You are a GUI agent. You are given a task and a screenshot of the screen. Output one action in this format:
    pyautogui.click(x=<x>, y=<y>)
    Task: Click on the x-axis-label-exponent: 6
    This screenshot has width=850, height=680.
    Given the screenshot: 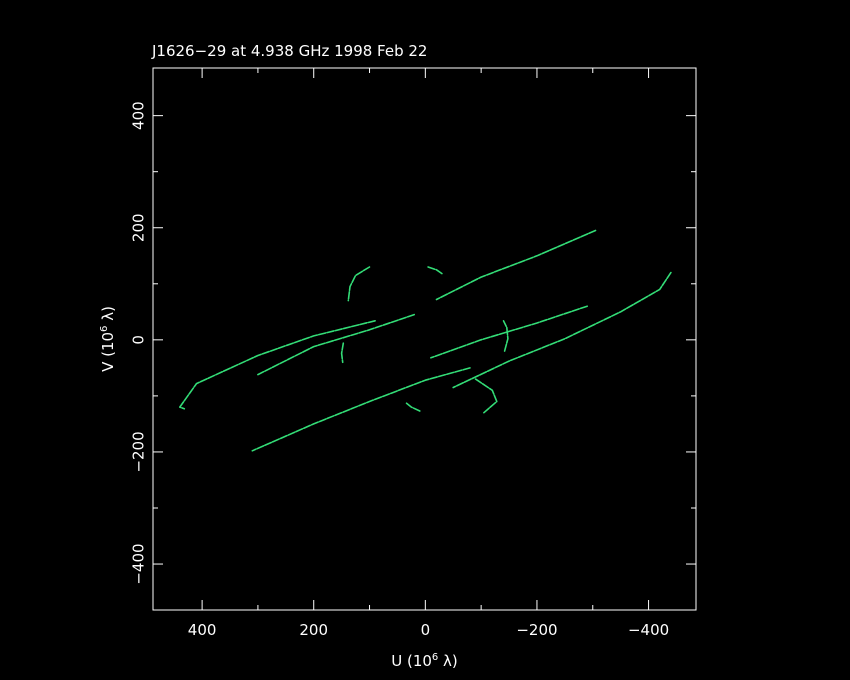 What is the action you would take?
    pyautogui.click(x=435, y=657)
    